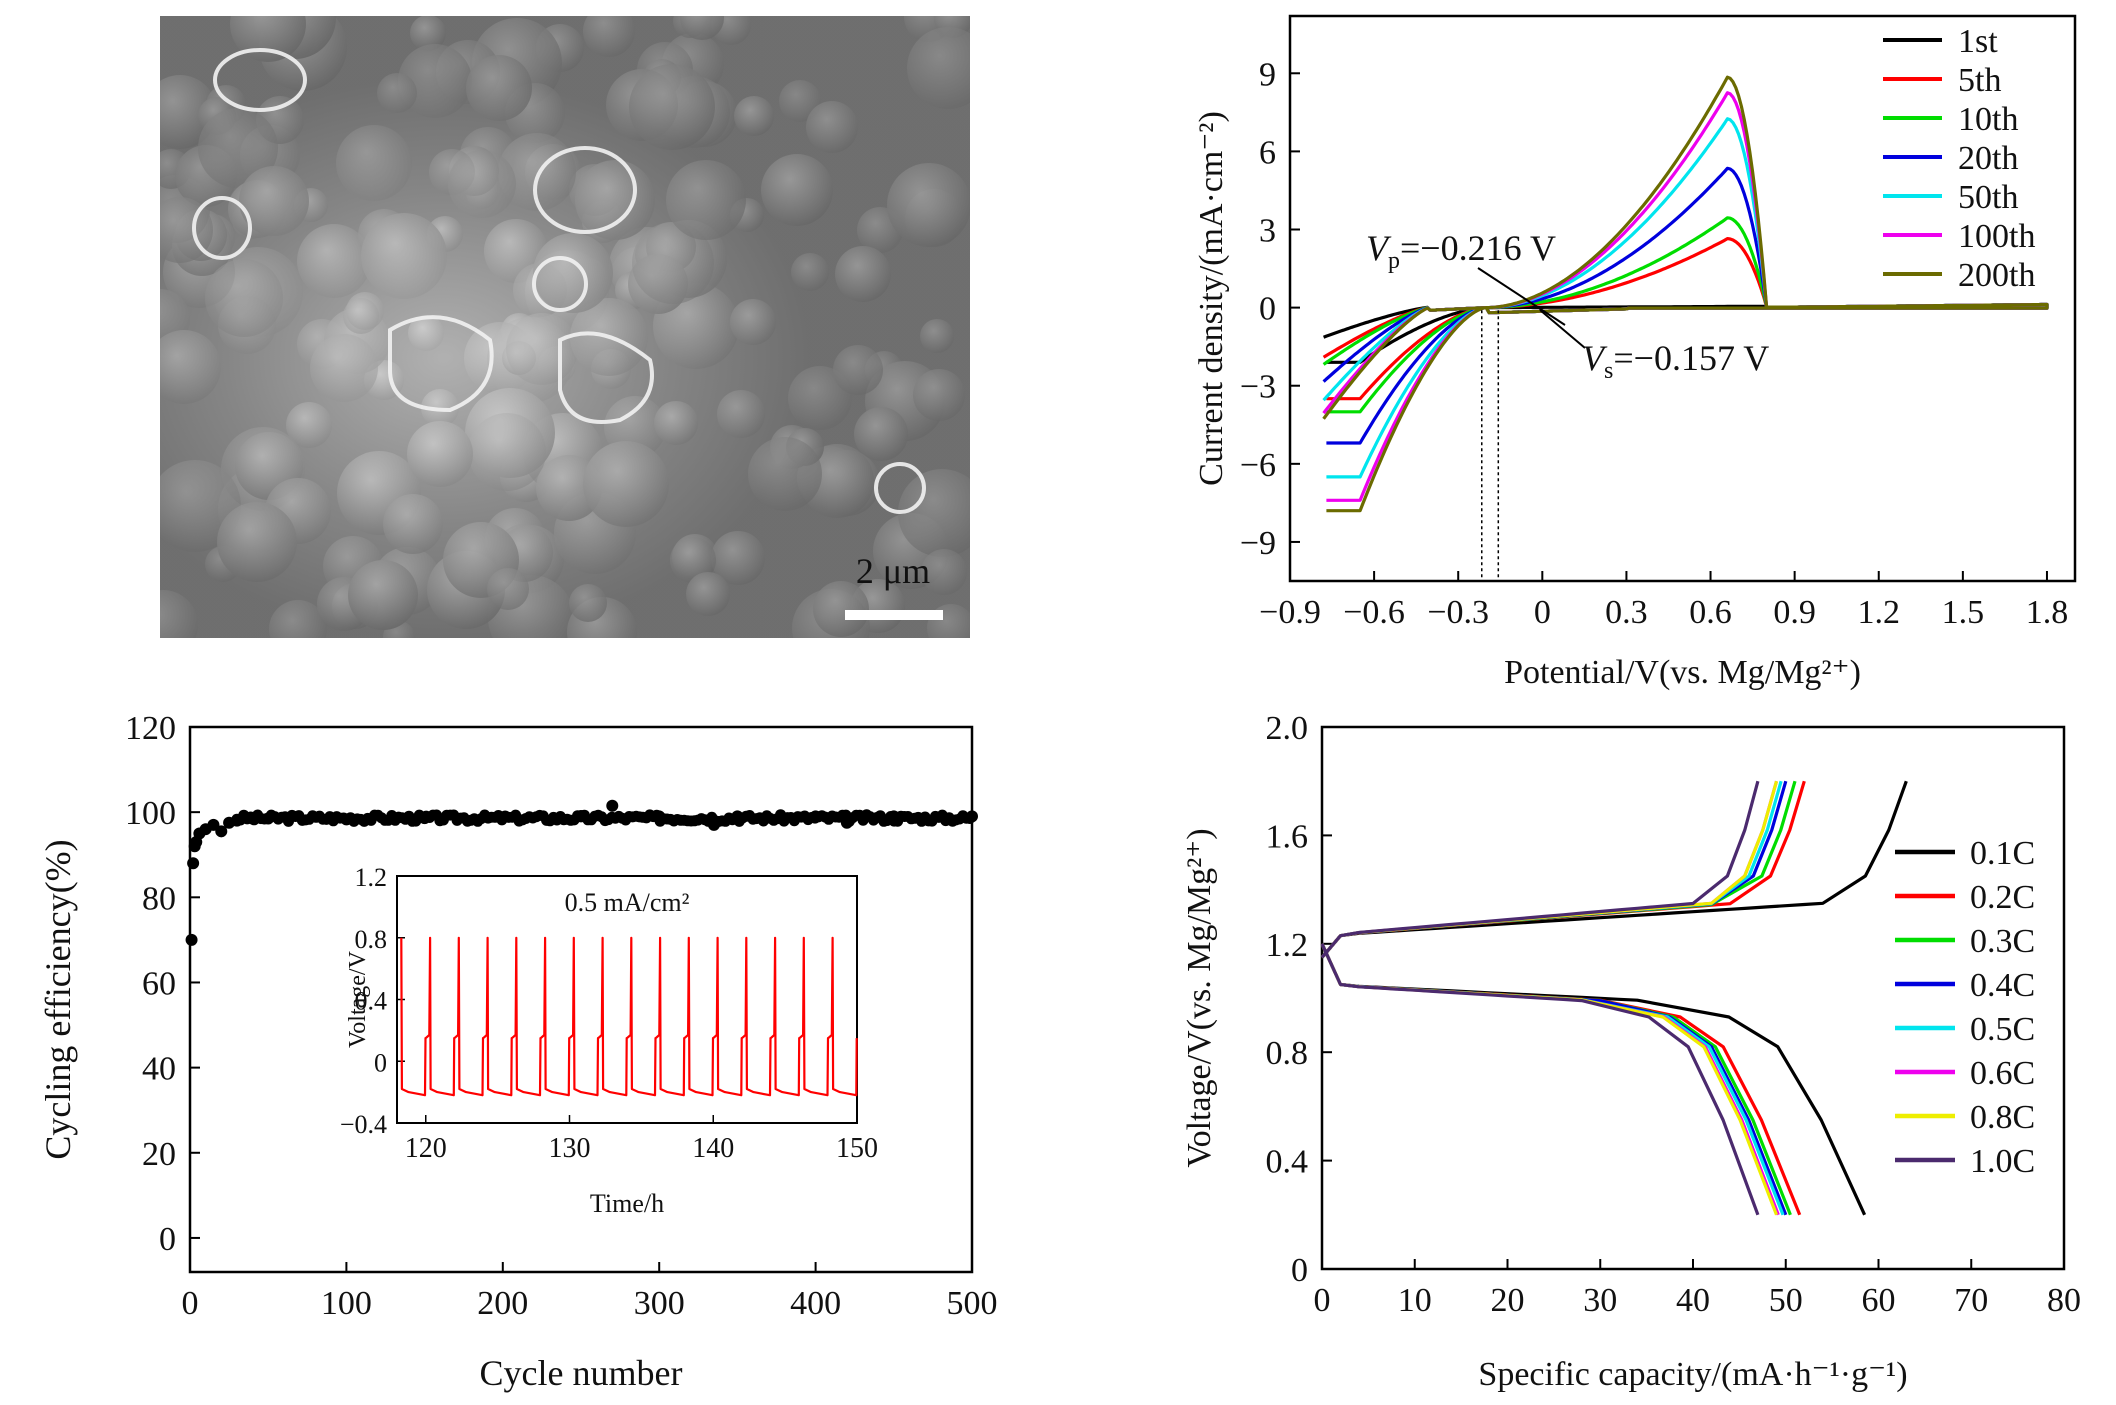 The image size is (2116, 1405). What do you see at coordinates (190, 1303) in the screenshot?
I see `eff-xtick-label: 0` at bounding box center [190, 1303].